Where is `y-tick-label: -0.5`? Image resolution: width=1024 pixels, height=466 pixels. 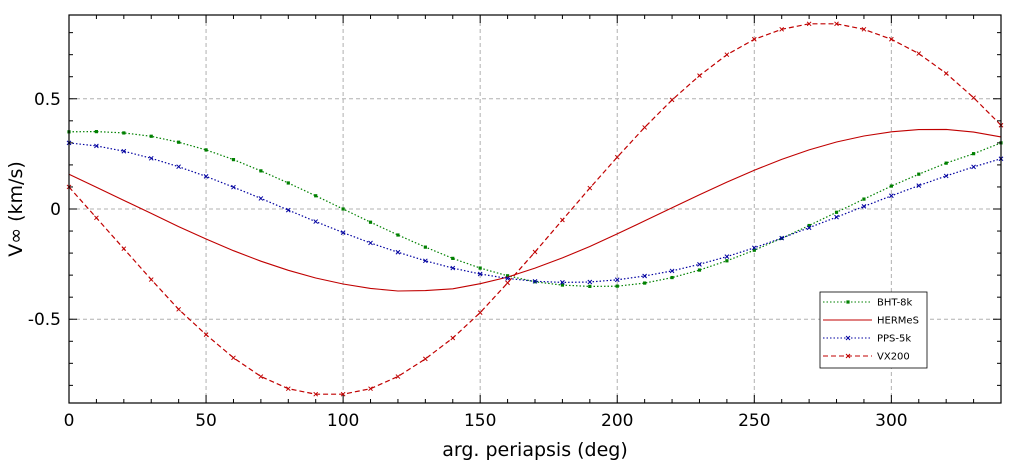 y-tick-label: -0.5 is located at coordinates (44, 320).